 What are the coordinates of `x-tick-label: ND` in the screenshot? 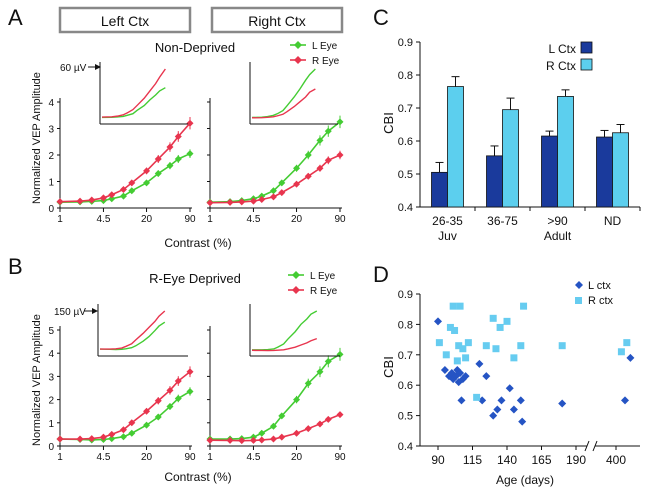 It's located at (613, 221).